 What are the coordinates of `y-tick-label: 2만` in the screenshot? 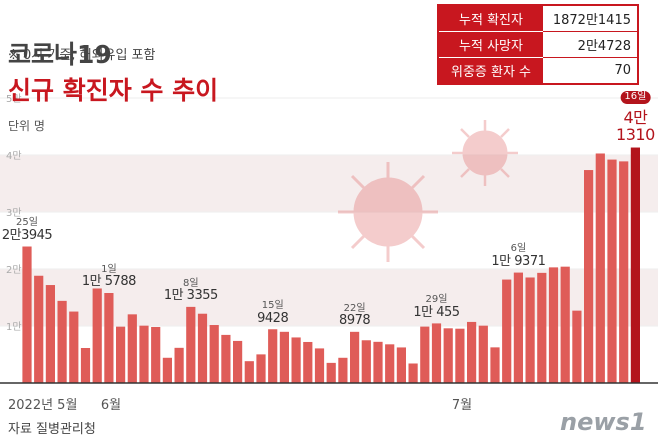 It's located at (14, 270).